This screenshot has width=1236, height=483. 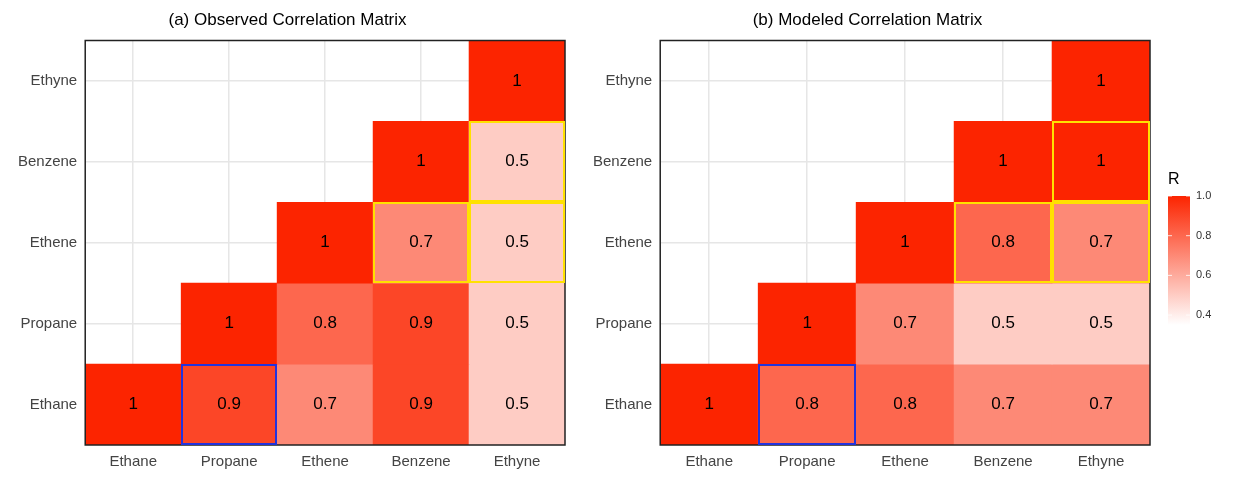 I want to click on color-bar-label: 0.4, so click(x=1204, y=314).